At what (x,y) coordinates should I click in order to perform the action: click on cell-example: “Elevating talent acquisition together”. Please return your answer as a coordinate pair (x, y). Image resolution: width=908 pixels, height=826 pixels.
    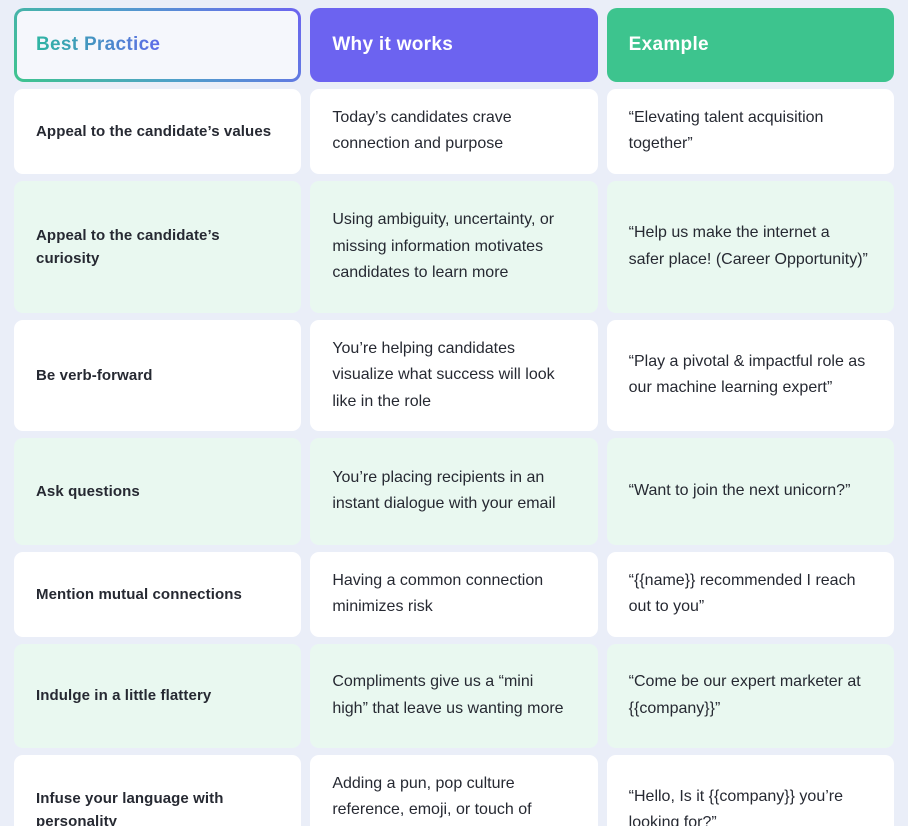
    Looking at the image, I should click on (750, 131).